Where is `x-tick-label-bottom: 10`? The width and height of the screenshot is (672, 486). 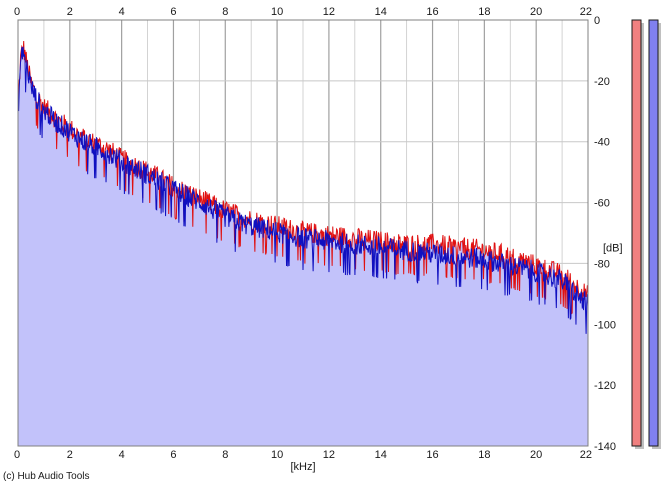 x-tick-label-bottom: 10 is located at coordinates (277, 455).